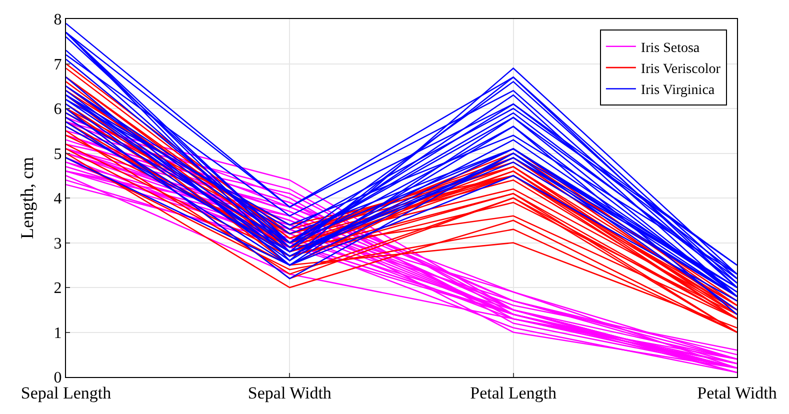 The width and height of the screenshot is (789, 414). What do you see at coordinates (678, 90) in the screenshot?
I see `legend-label: Iris Virginica` at bounding box center [678, 90].